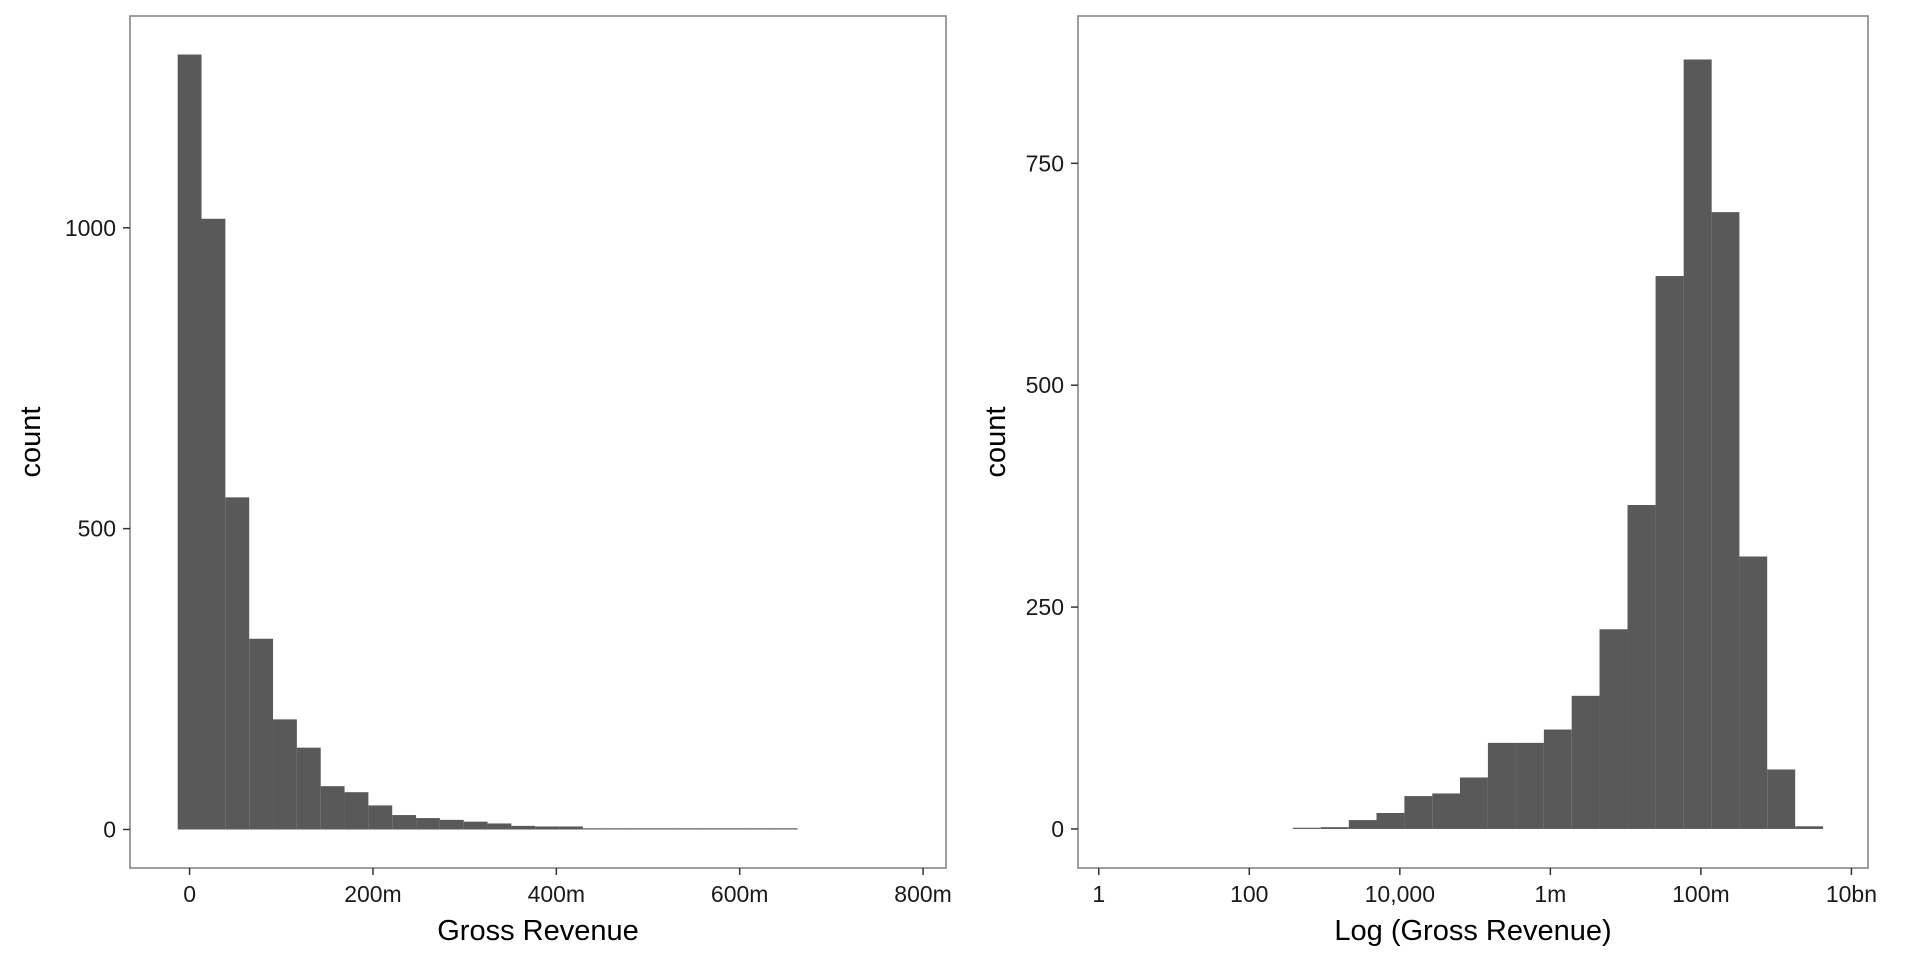 Image resolution: width=1920 pixels, height=960 pixels. What do you see at coordinates (189, 894) in the screenshot?
I see `gross-revenue-x-tick-label-0: 0` at bounding box center [189, 894].